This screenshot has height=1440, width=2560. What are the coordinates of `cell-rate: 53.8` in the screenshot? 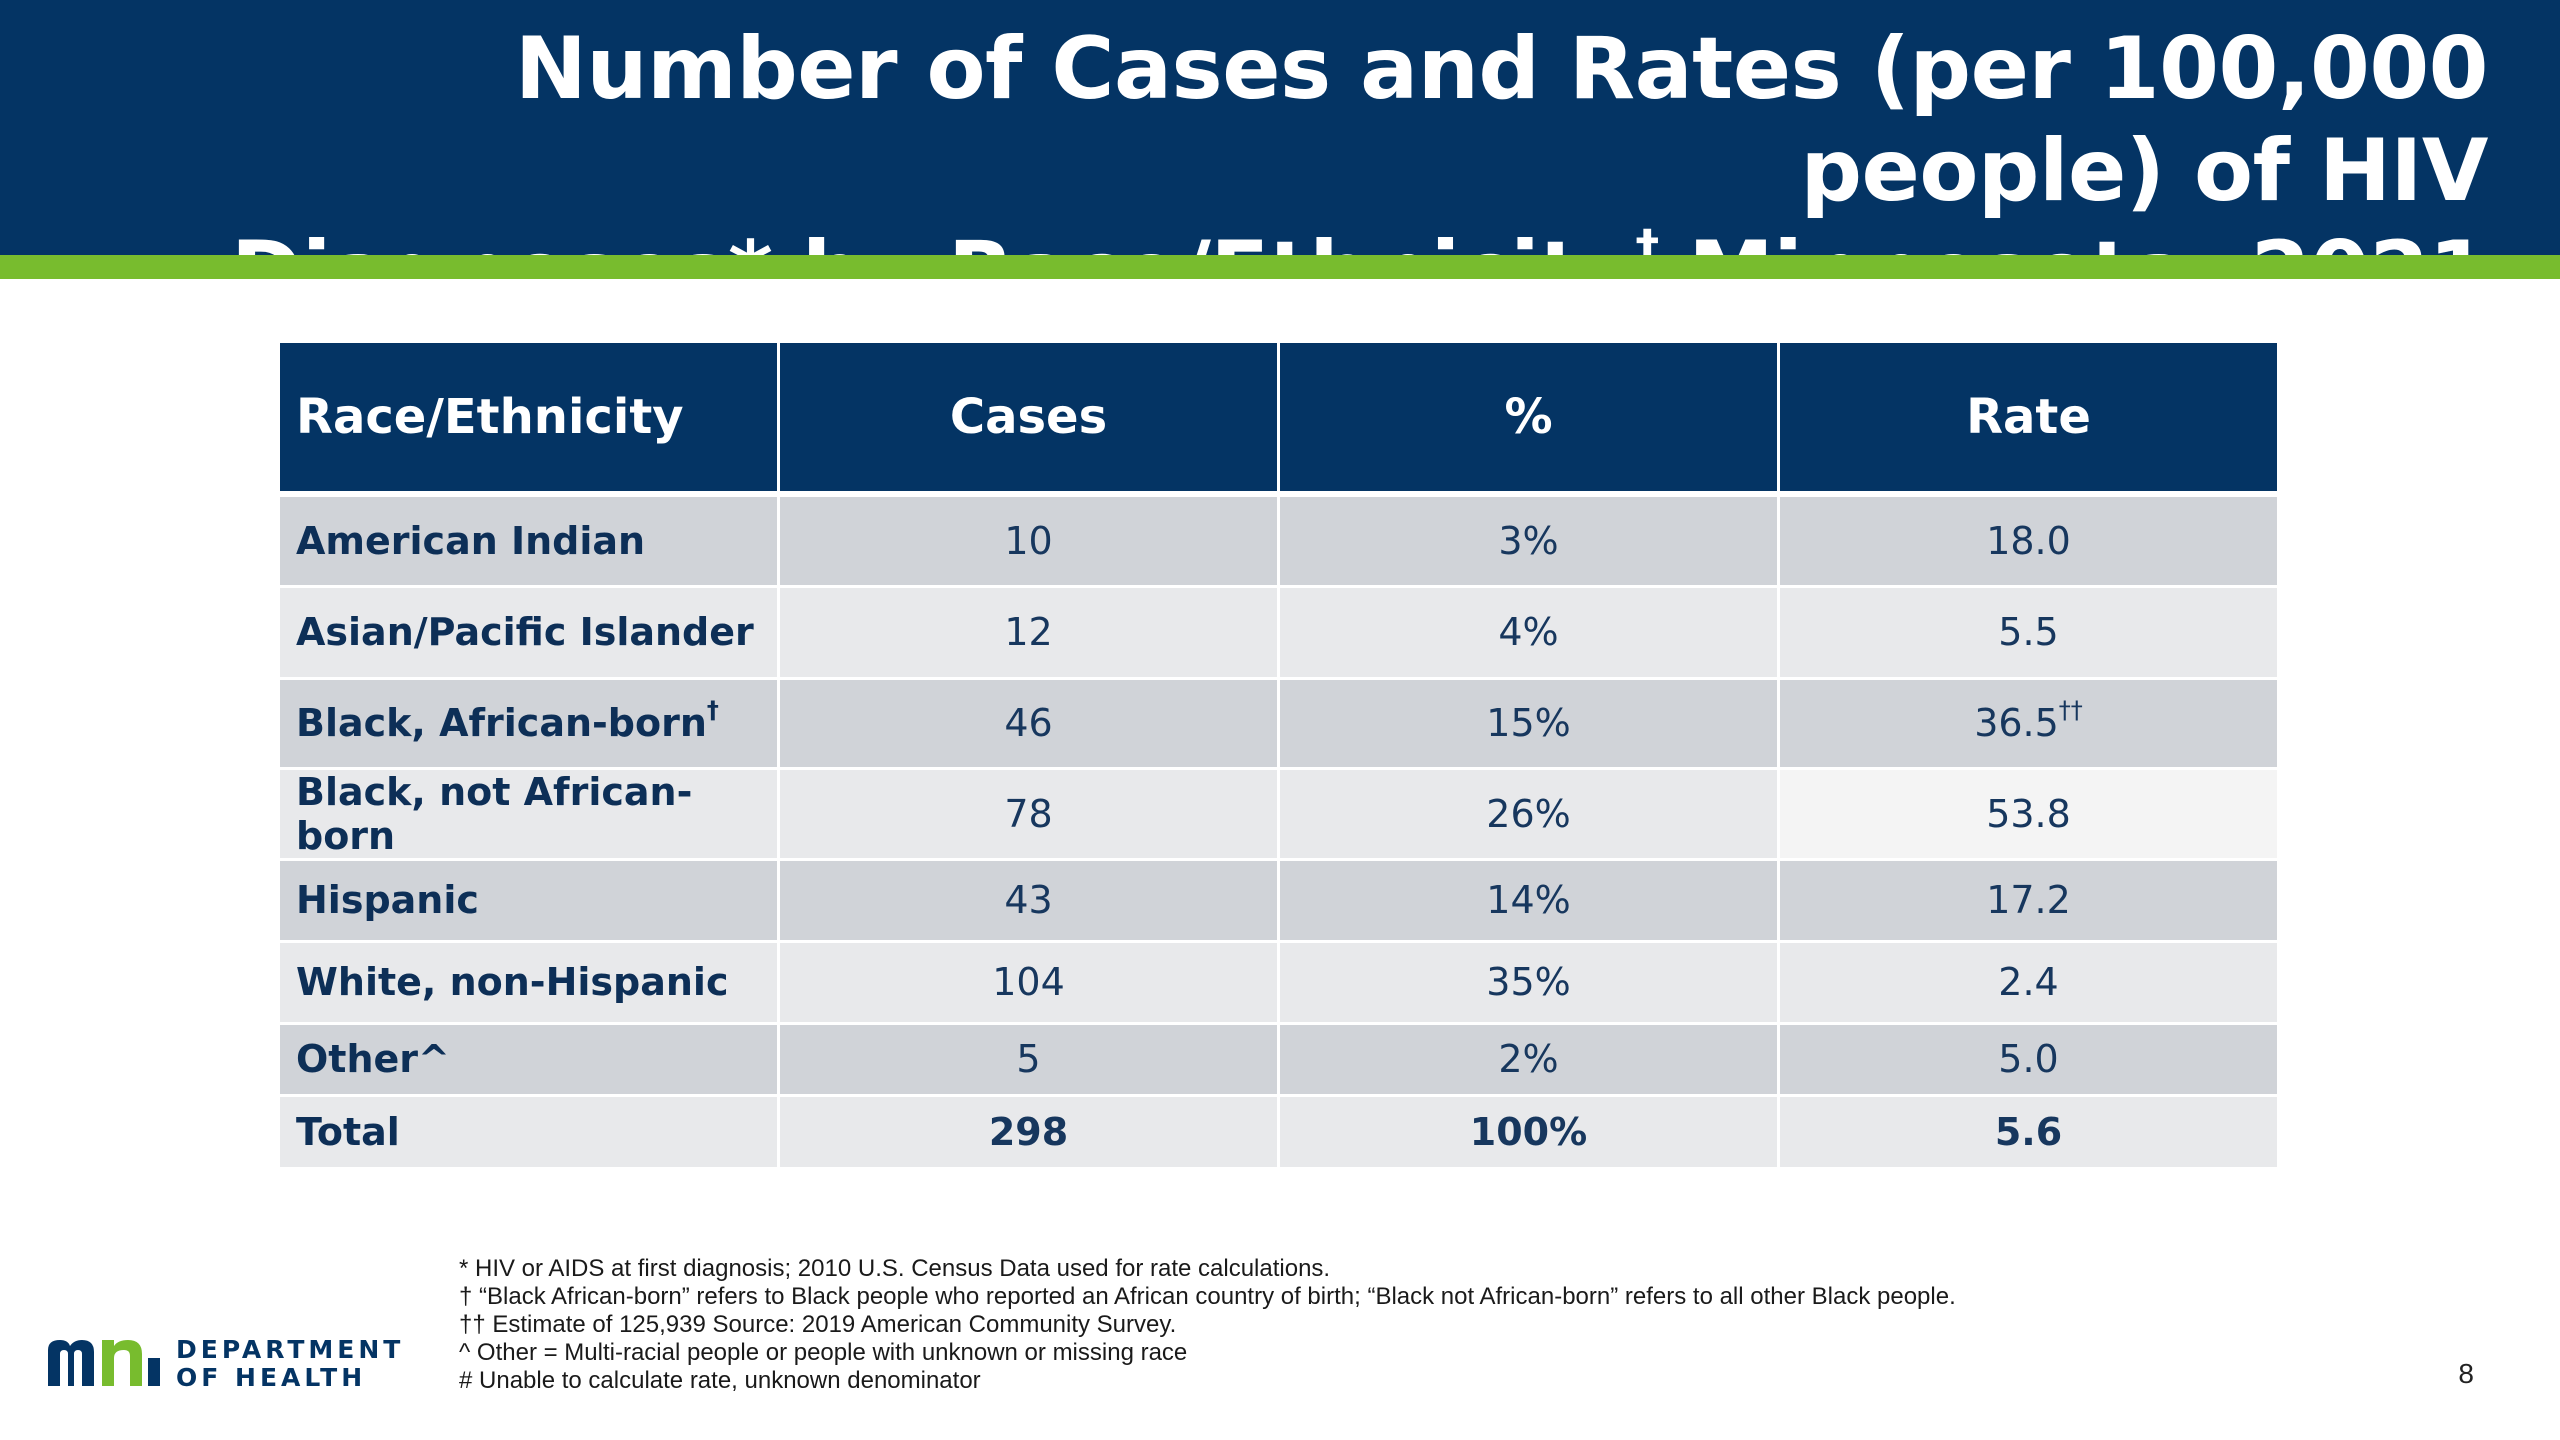 It's located at (2028, 812).